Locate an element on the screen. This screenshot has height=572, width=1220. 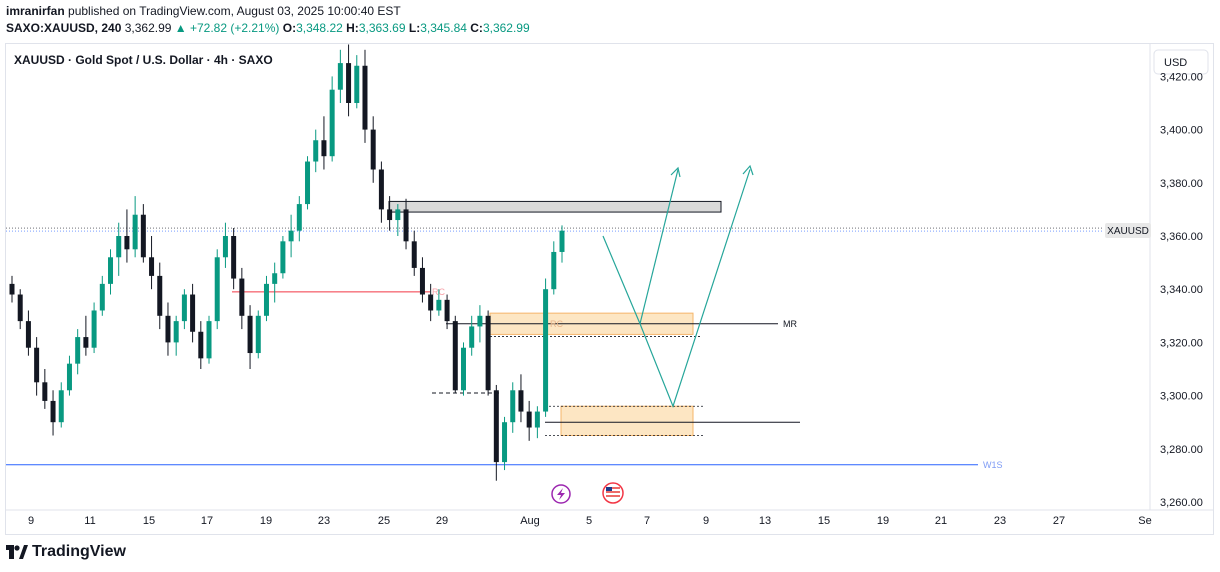
time-tick-label: 5 is located at coordinates (589, 521).